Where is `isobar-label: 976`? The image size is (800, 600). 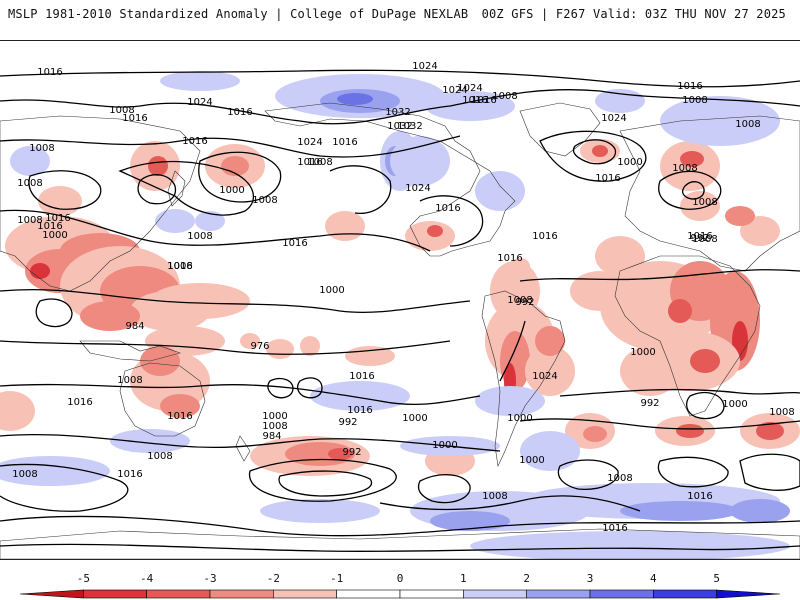
isobar-label: 976 is located at coordinates (259, 346).